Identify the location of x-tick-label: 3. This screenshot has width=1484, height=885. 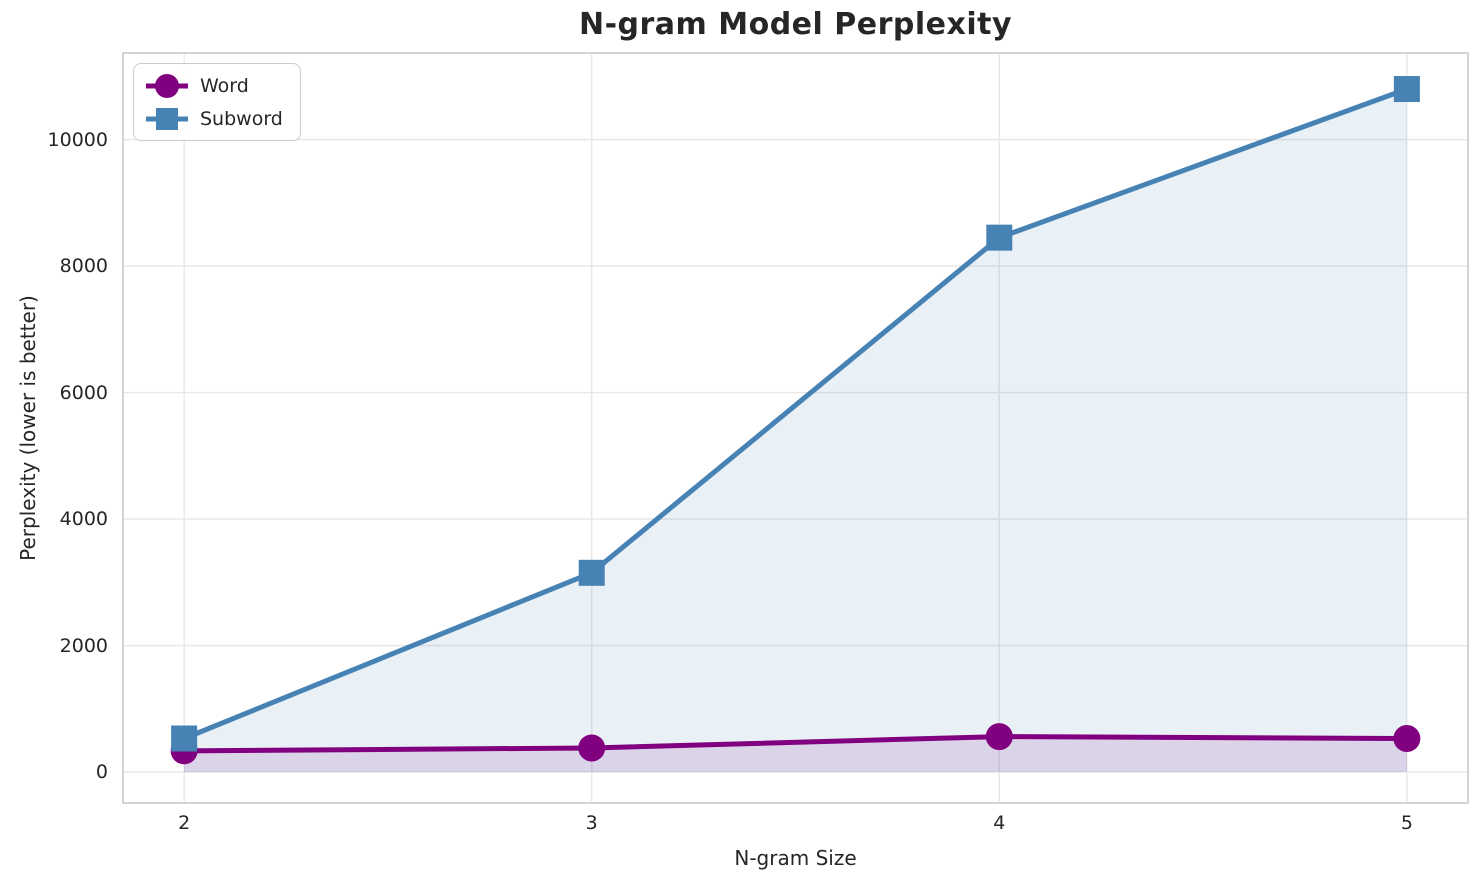
(591, 823).